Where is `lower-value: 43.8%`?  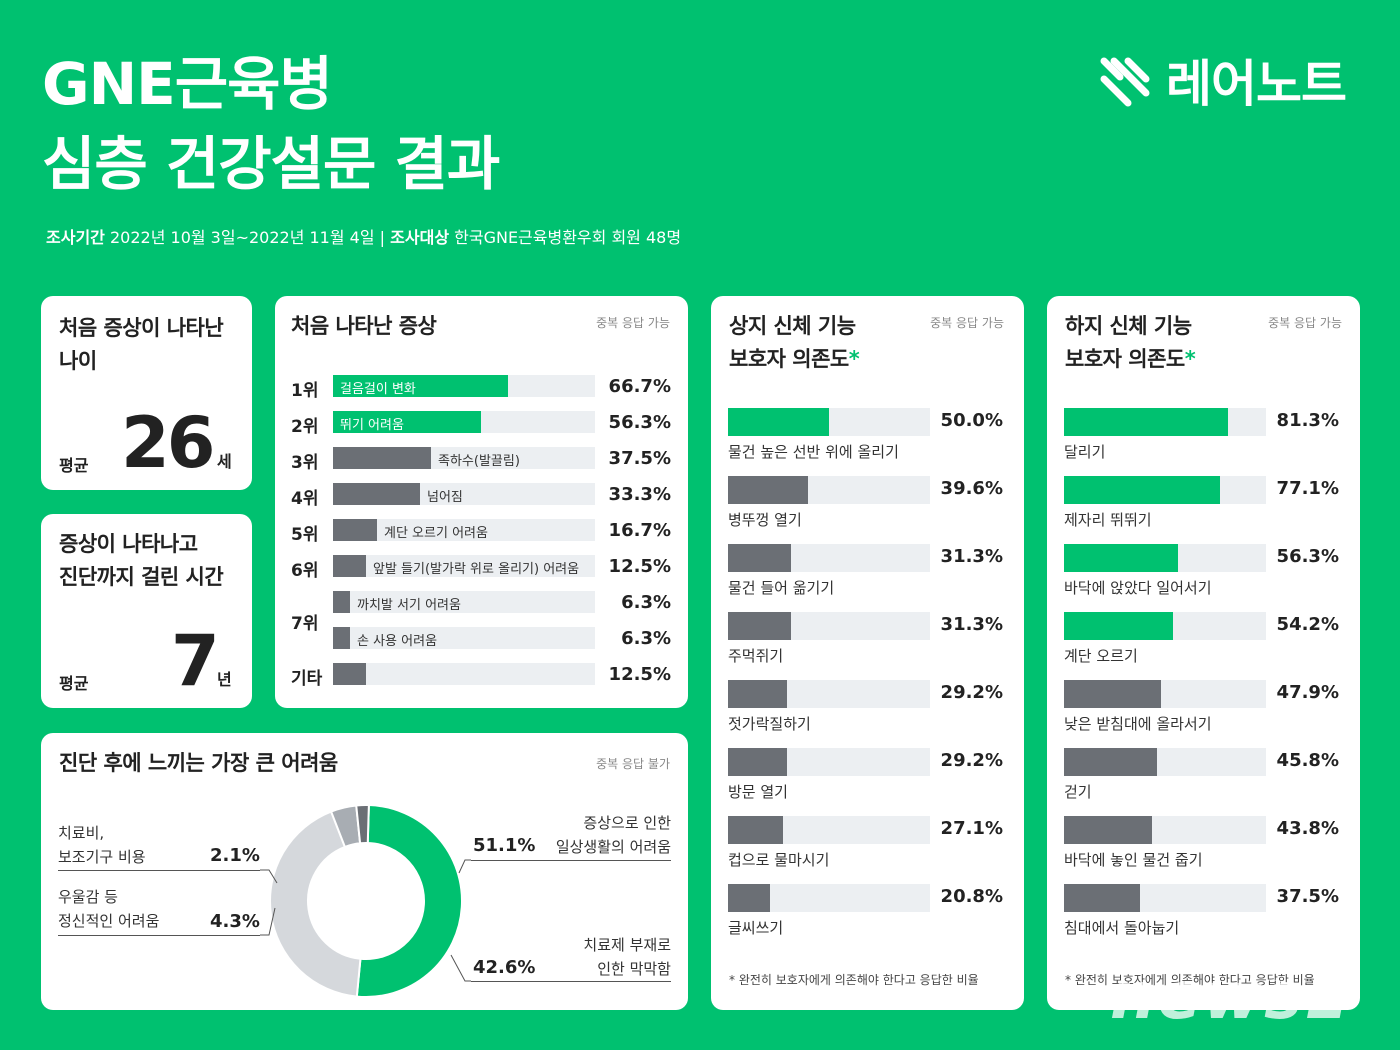 lower-value: 43.8% is located at coordinates (1307, 828).